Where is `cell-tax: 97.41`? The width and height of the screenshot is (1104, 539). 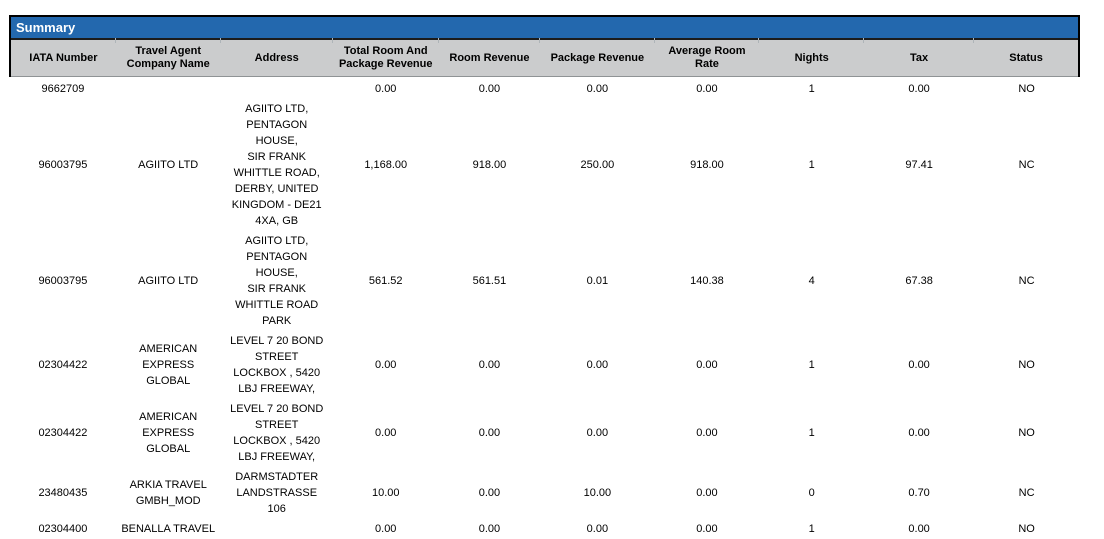
cell-tax: 97.41 is located at coordinates (919, 165).